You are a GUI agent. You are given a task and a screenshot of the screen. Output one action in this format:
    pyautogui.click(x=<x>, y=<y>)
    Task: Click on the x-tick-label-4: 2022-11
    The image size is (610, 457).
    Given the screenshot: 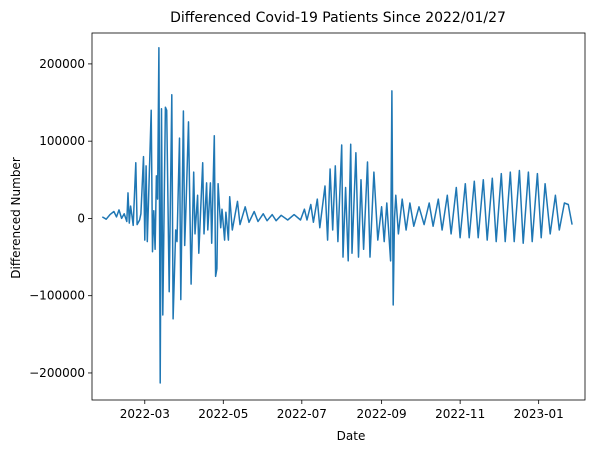 What is the action you would take?
    pyautogui.click(x=460, y=414)
    